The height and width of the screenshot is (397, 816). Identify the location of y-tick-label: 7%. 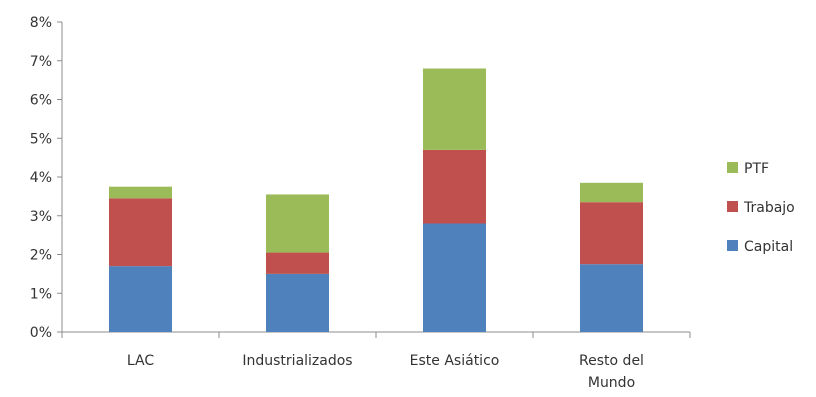
(41, 62).